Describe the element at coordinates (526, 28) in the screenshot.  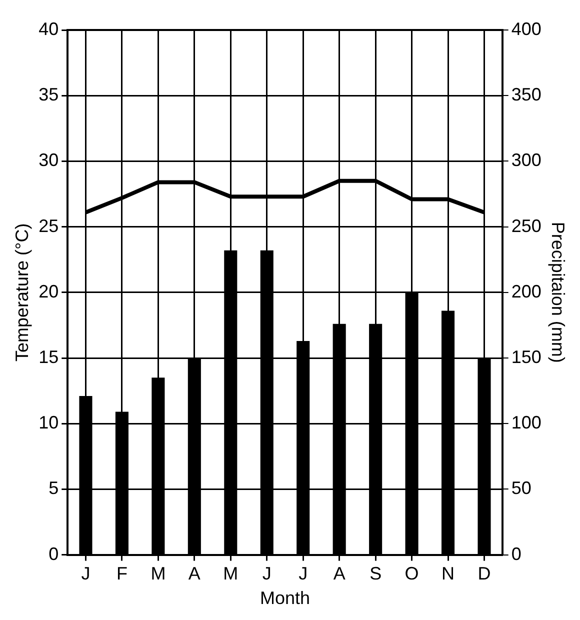
I see `y2-tick-label: 400` at that location.